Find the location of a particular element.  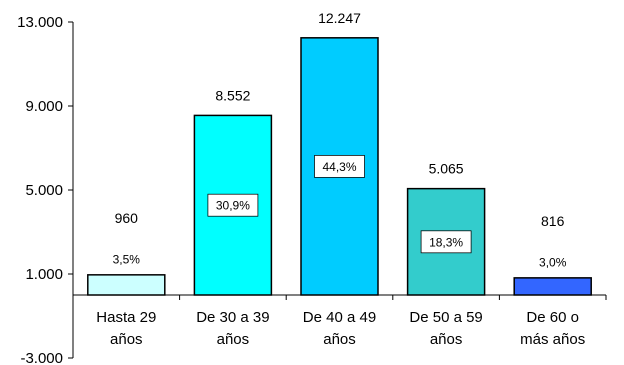

y-tick-label: 13.000 is located at coordinates (40, 22).